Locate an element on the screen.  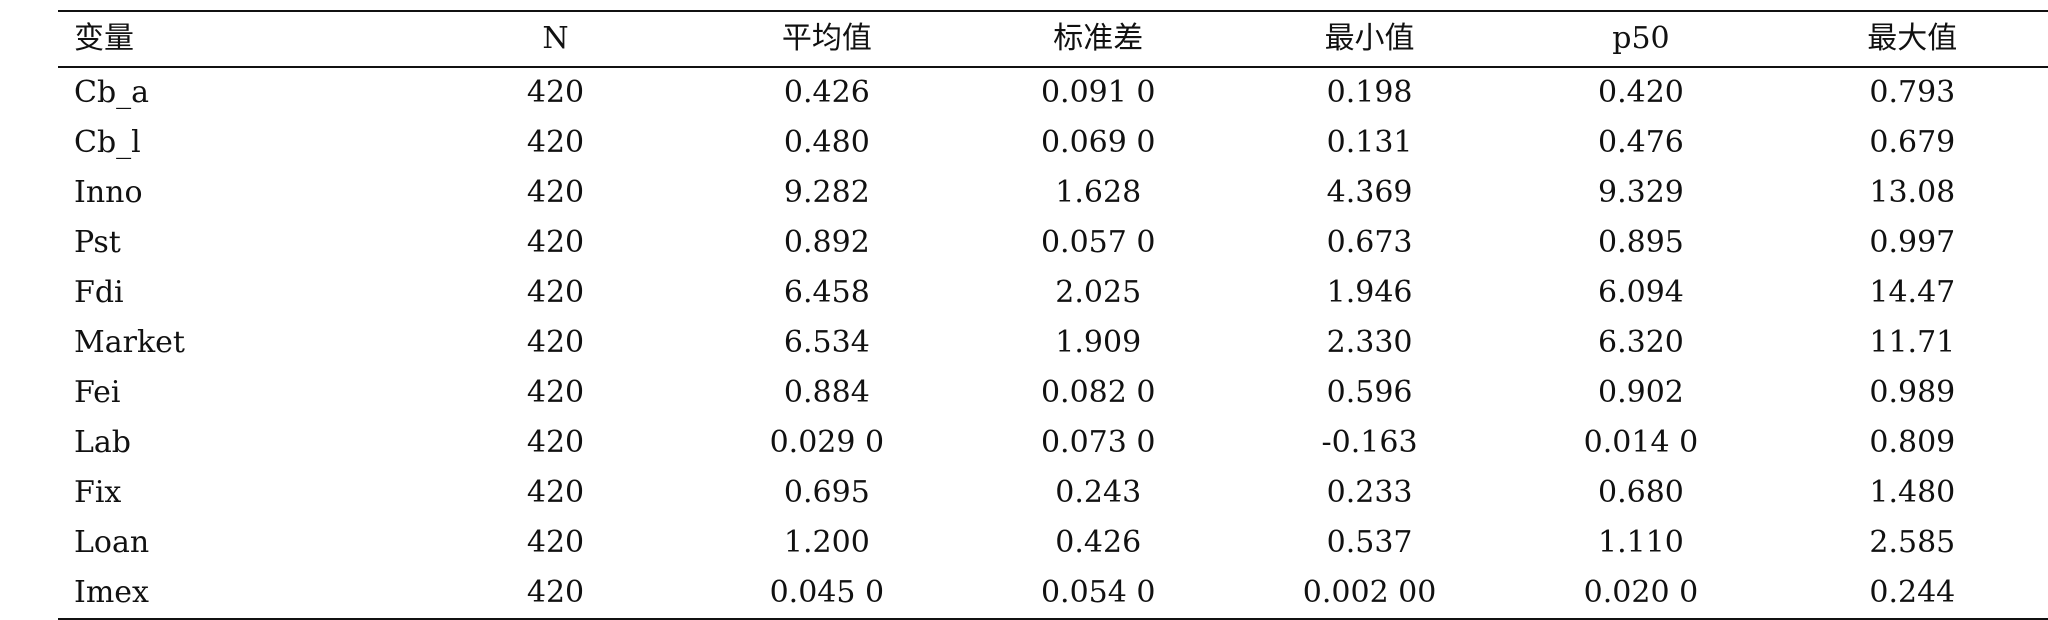
table-row: Lab 420 0.029 0 0.073 0 -0.163 0.014 0 0.809 is located at coordinates (1053, 443).